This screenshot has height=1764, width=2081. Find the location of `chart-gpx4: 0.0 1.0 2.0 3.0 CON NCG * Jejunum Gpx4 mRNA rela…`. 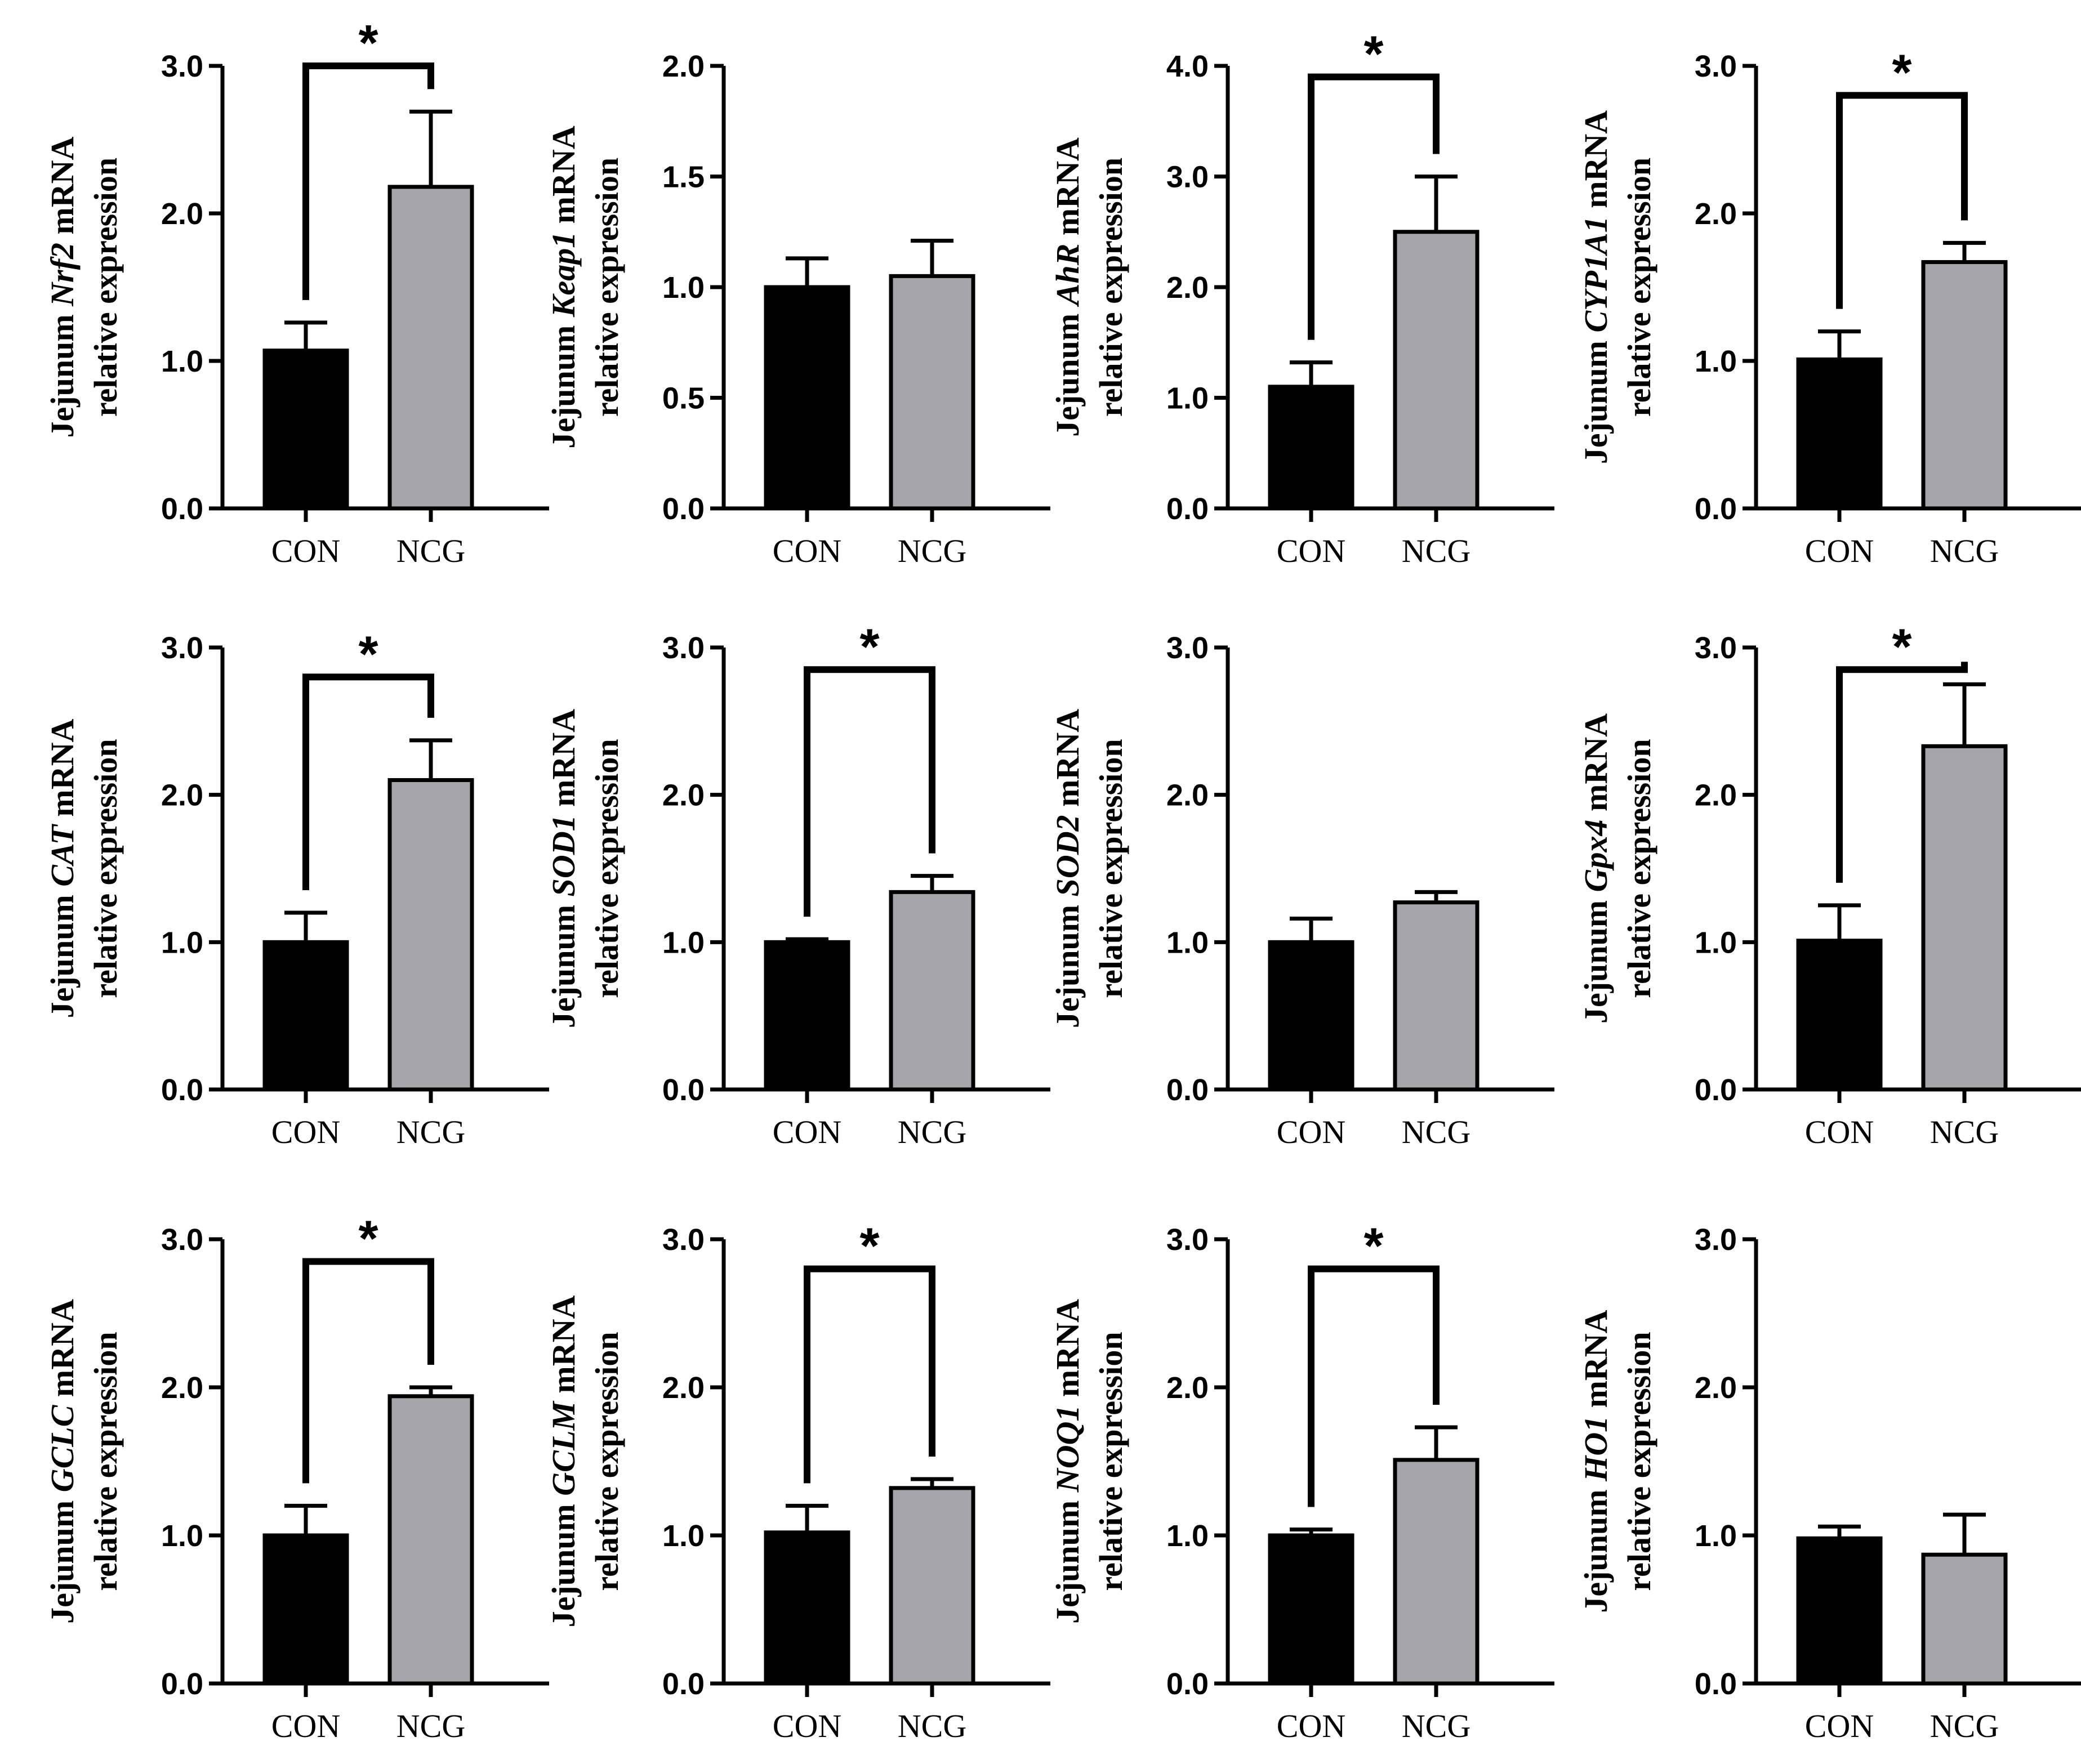

chart-gpx4: 0.0 1.0 2.0 3.0 CON NCG * Jejunum Gpx4 mRNA rela… is located at coordinates (1829, 885).